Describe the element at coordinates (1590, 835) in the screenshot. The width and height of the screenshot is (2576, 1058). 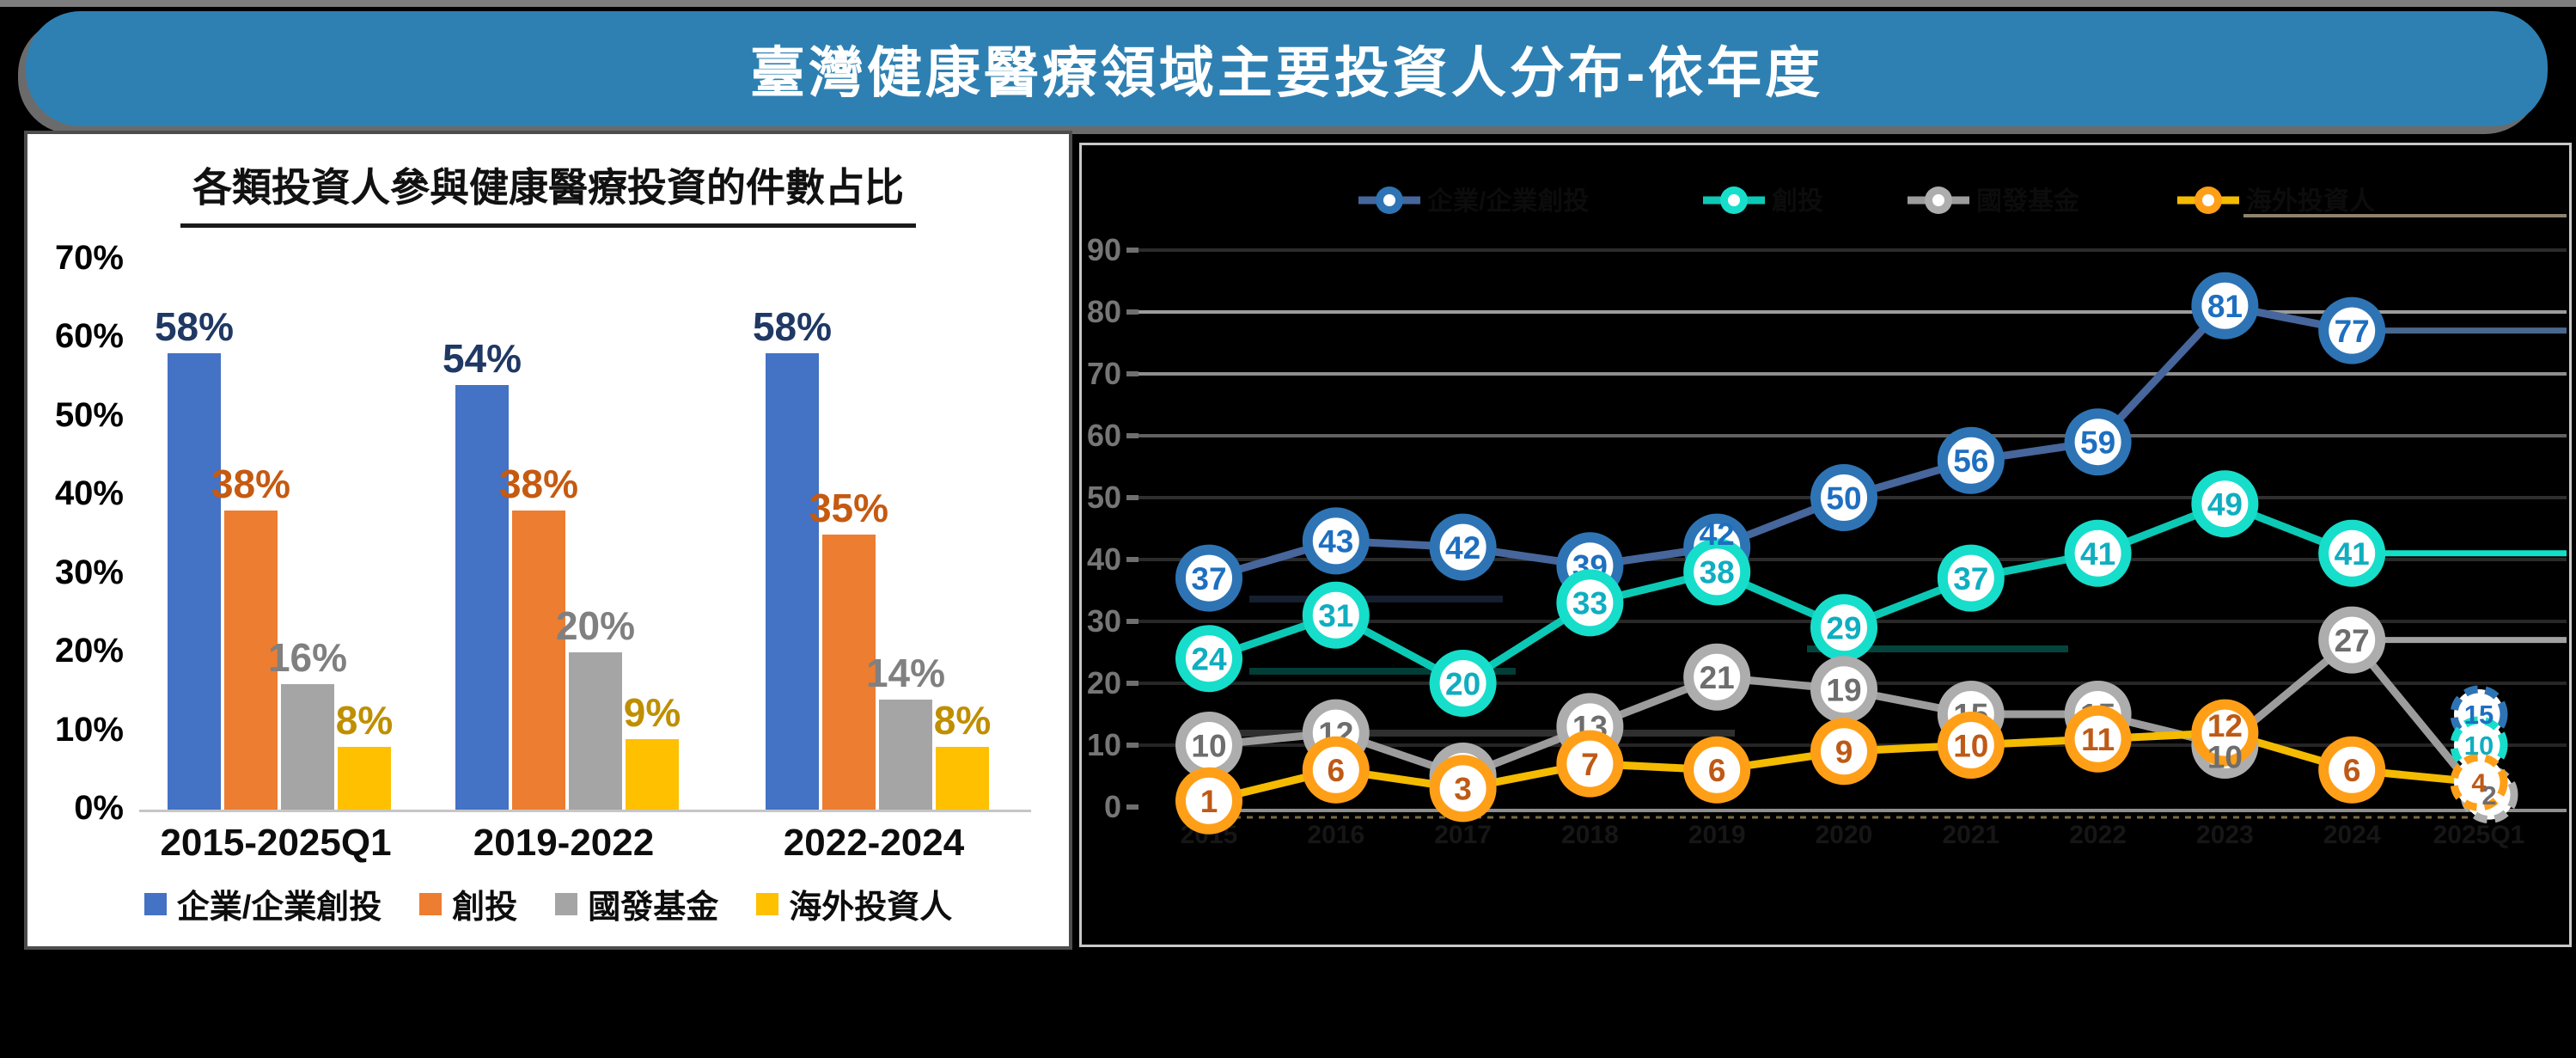
I see `x-axis-tick-label: 2018` at that location.